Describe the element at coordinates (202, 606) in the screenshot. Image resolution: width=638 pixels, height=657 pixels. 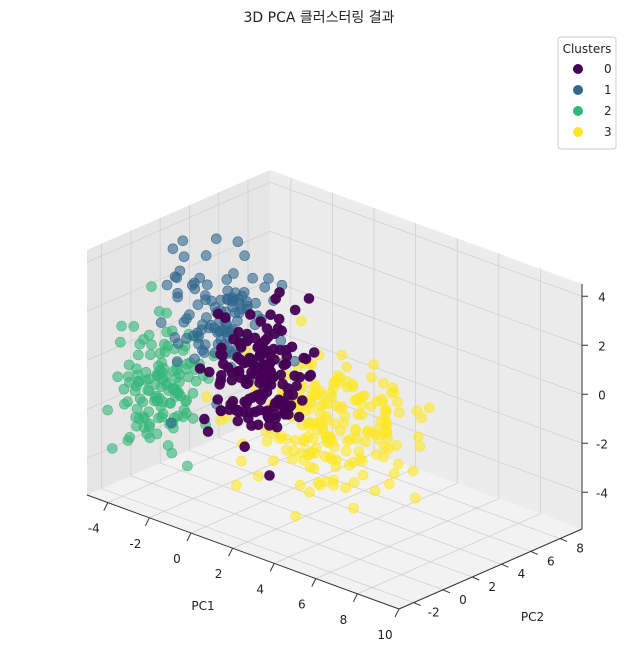
I see `x-axis-label: PC1` at that location.